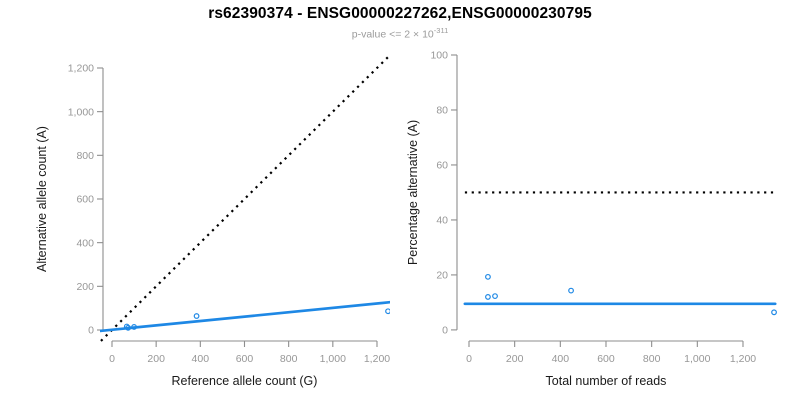 The width and height of the screenshot is (800, 400). What do you see at coordinates (85, 200) in the screenshot?
I see `y-tick-label: 600` at bounding box center [85, 200].